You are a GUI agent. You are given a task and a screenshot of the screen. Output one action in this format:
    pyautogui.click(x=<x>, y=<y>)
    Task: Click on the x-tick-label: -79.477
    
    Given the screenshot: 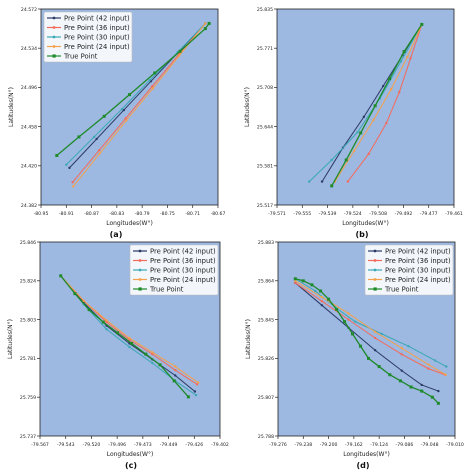 What is the action you would take?
    pyautogui.click(x=429, y=214)
    